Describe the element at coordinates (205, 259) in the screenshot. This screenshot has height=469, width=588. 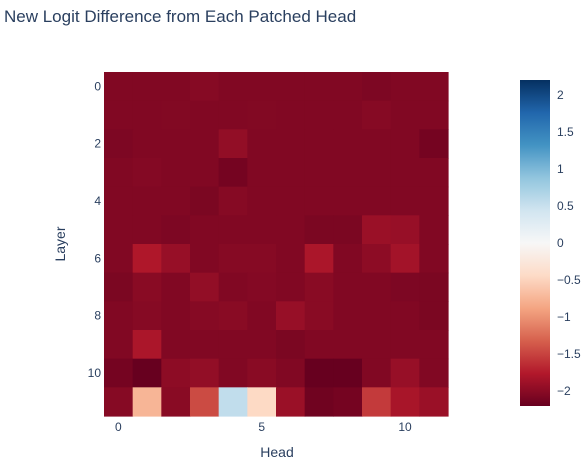
I see `heatmap-cell-l6-h3` at that location.